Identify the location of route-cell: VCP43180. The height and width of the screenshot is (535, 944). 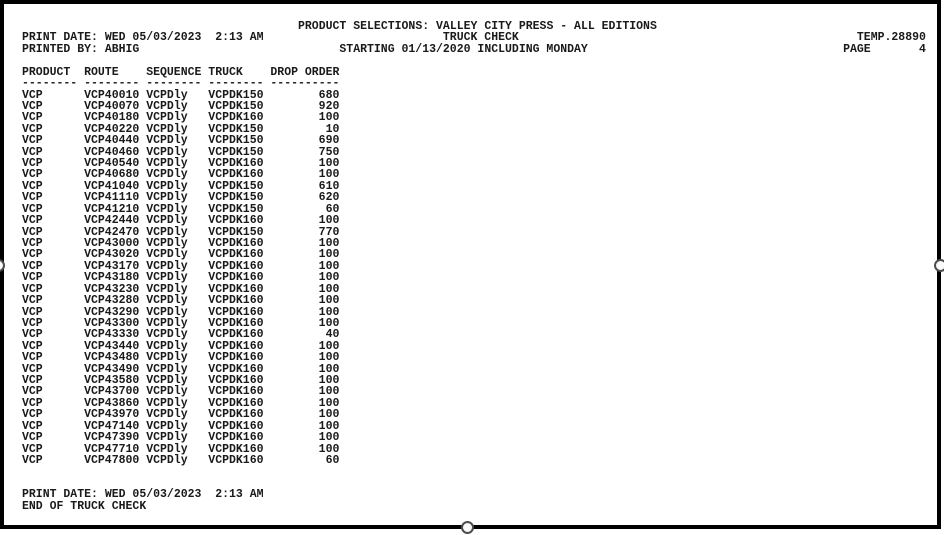
(112, 278).